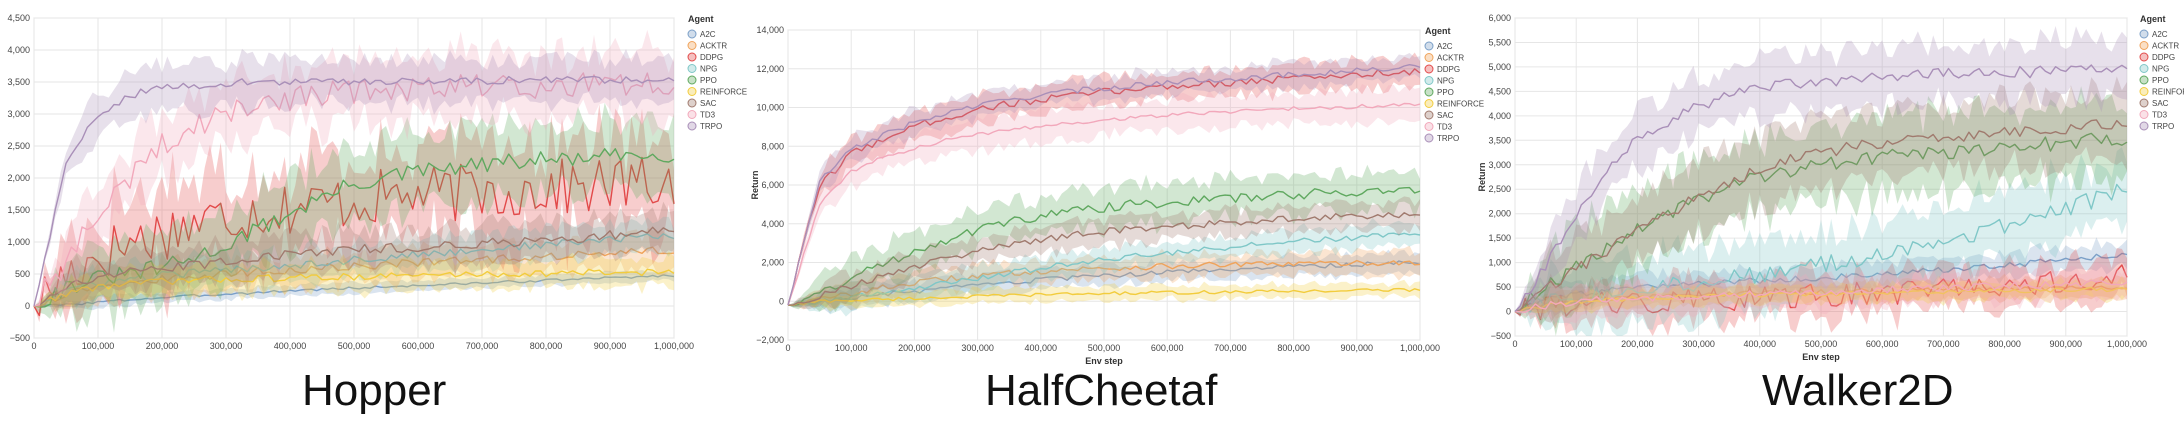  I want to click on y-tick-label: 2,500, so click(1499, 189).